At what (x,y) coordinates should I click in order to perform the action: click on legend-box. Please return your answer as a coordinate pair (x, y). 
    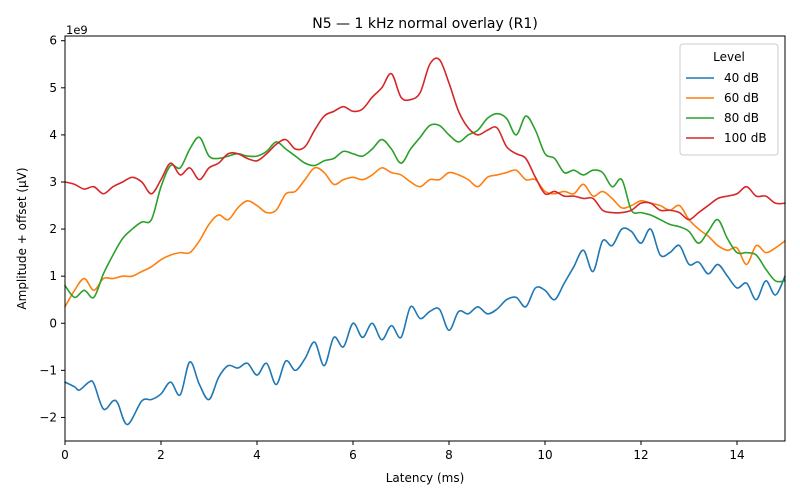
    Looking at the image, I should click on (729, 99).